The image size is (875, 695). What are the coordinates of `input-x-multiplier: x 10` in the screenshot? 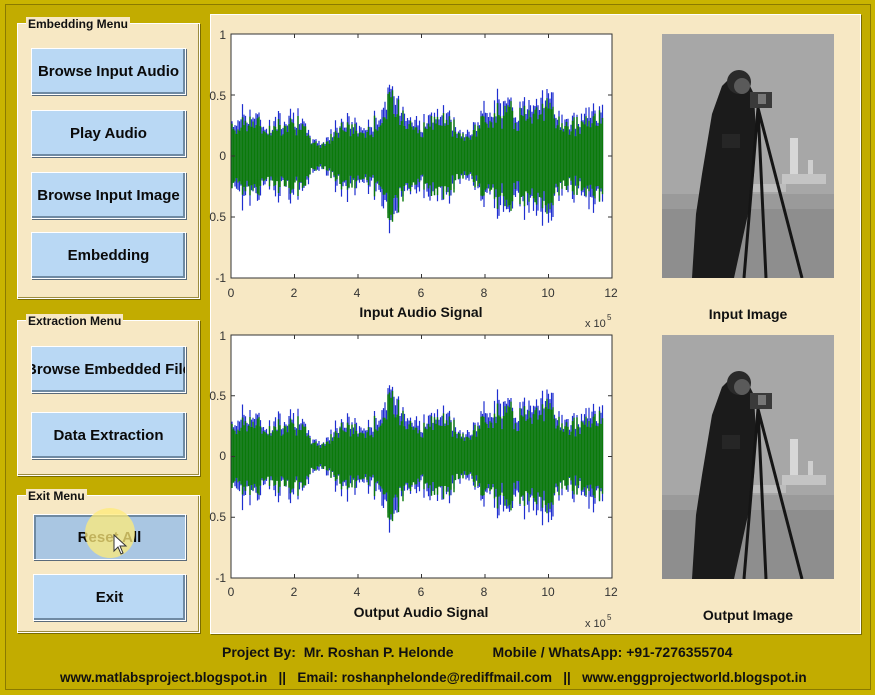 It's located at (595, 324).